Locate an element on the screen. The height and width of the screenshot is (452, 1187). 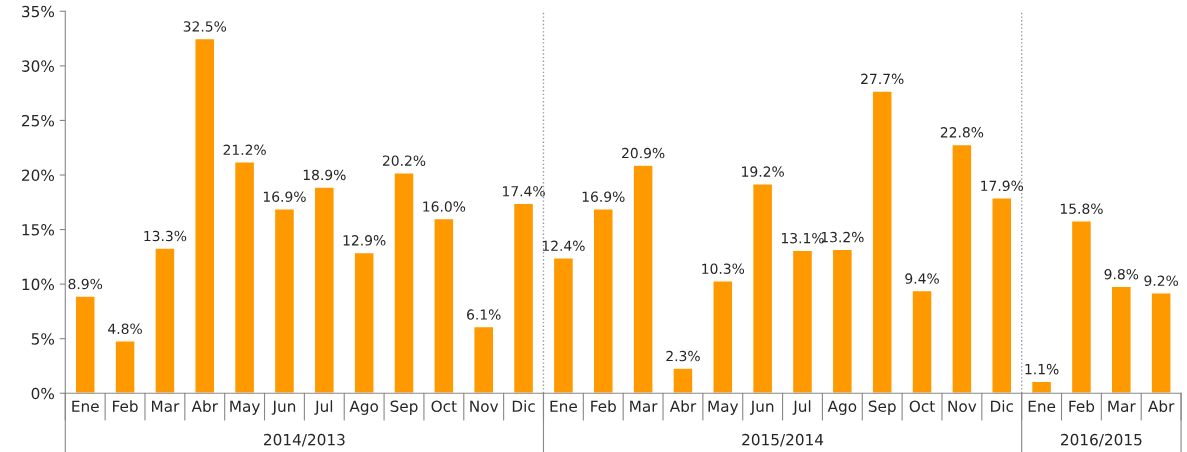
data-label: 8.9% is located at coordinates (85, 284).